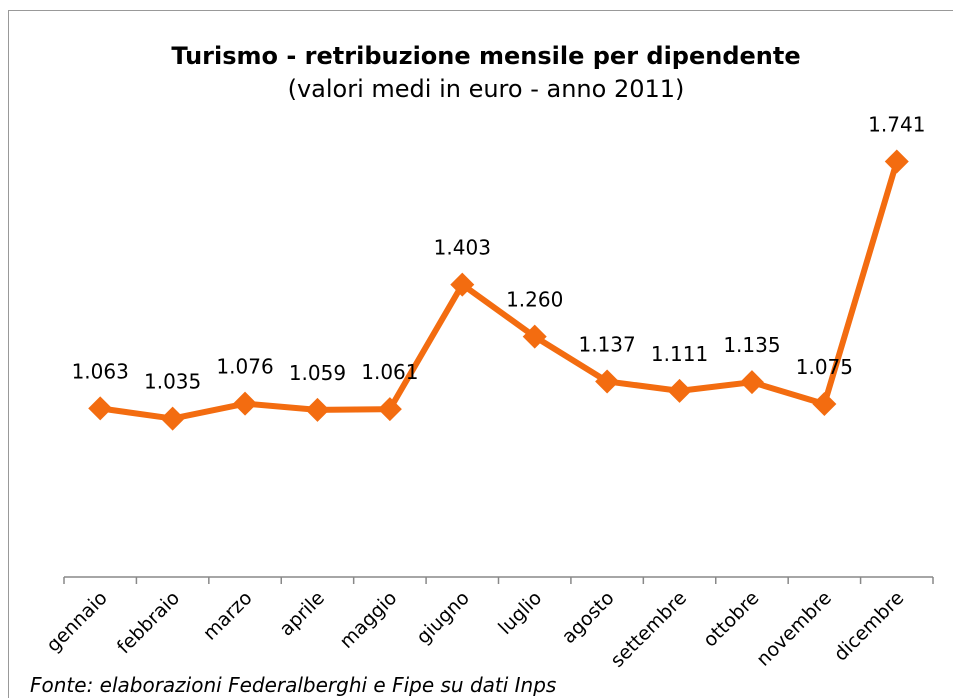 This screenshot has width=953, height=698. What do you see at coordinates (317, 373) in the screenshot?
I see `data-label: 1.059` at bounding box center [317, 373].